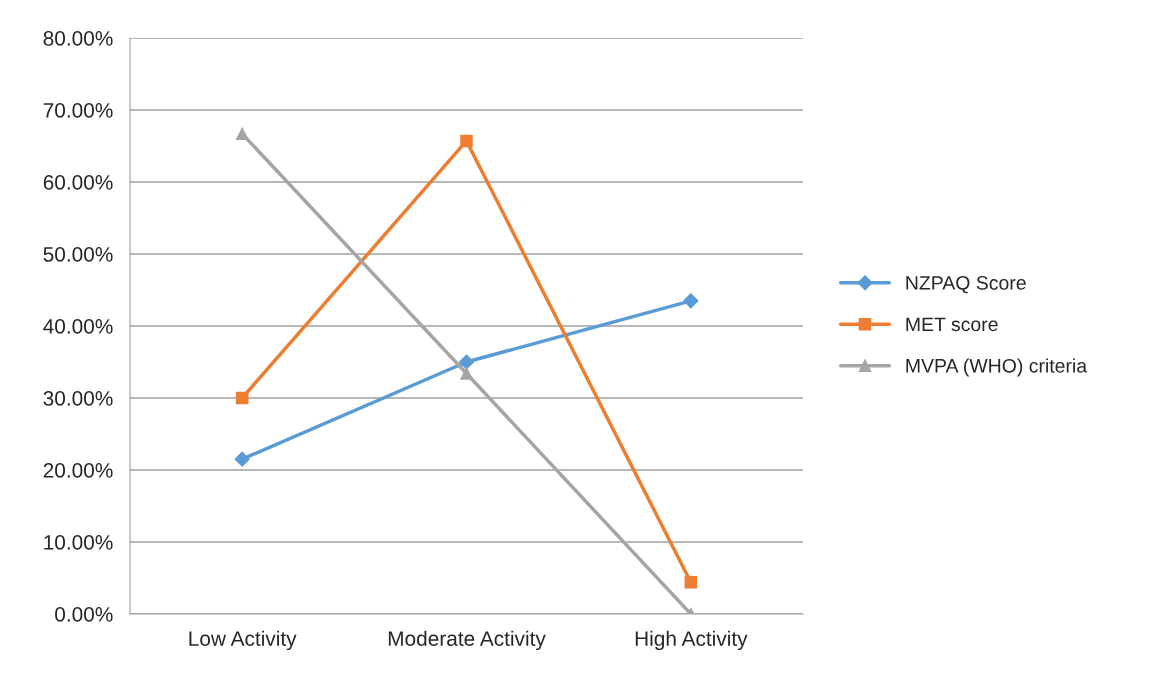  I want to click on y-tick-label: 10.00%, so click(78, 542).